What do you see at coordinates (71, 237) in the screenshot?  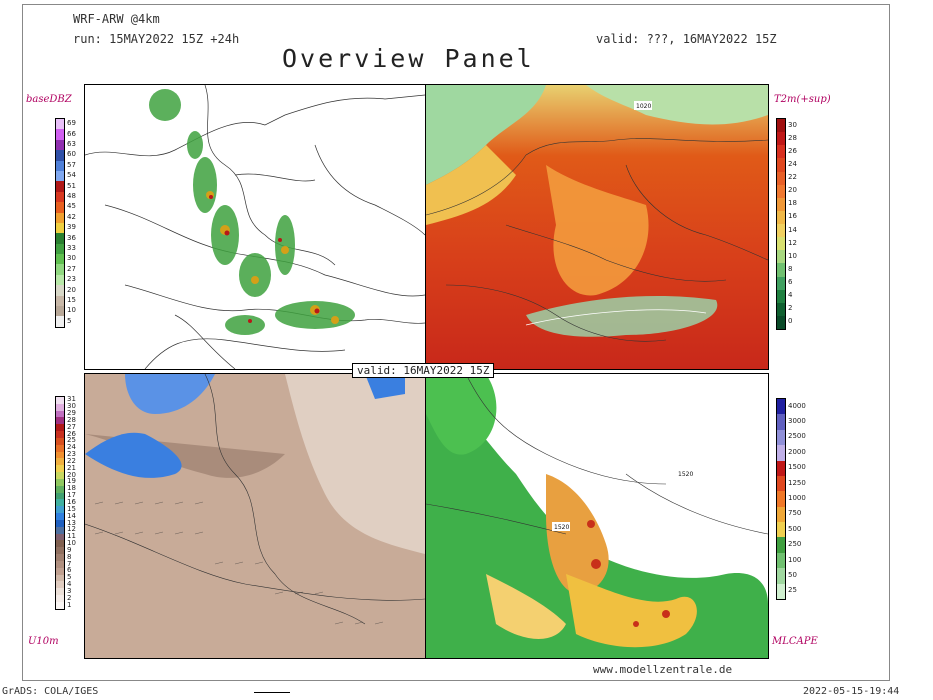 I see `colorbar-tick-label: 36` at bounding box center [71, 237].